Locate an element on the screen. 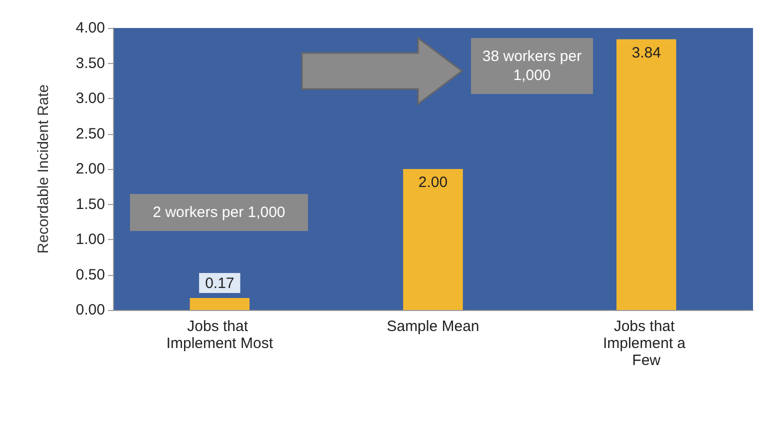 Image resolution: width=776 pixels, height=425 pixels. data-label: 3.84 is located at coordinates (646, 53).